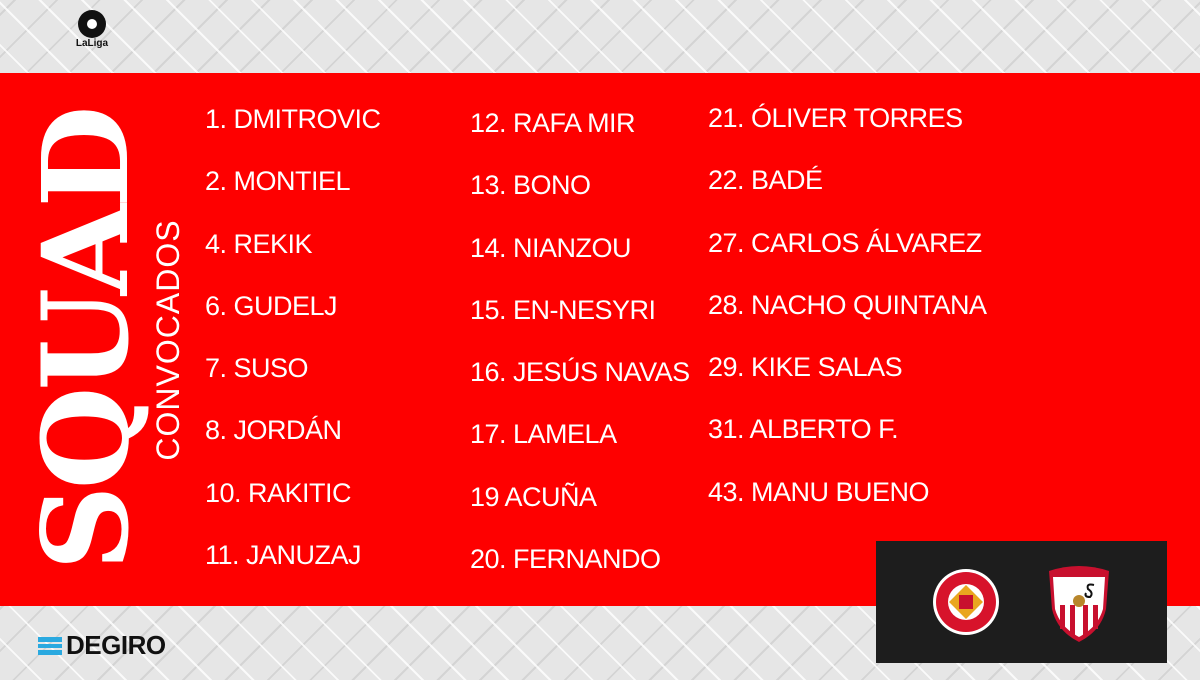 The width and height of the screenshot is (1200, 680). I want to click on player: 17. LAMELA, so click(543, 434).